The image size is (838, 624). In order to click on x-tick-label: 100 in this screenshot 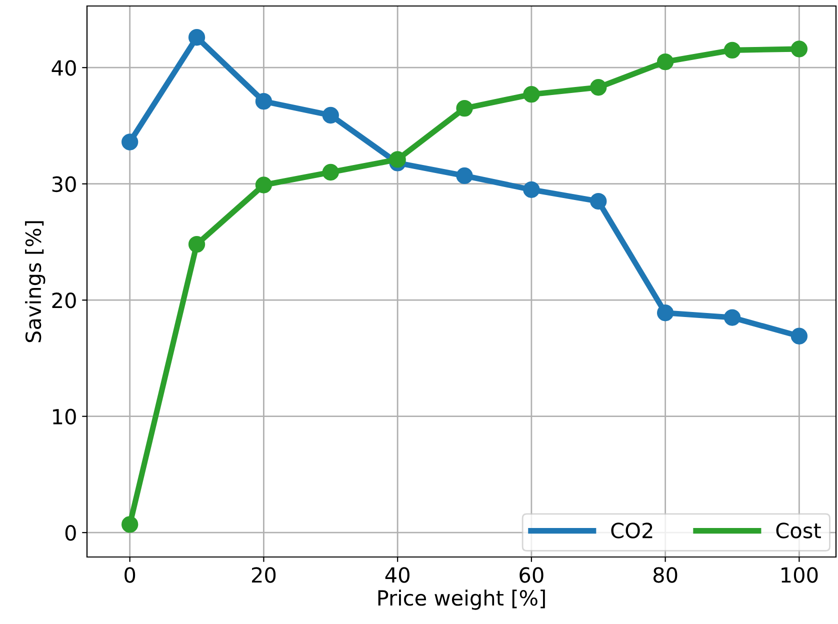, I will do `click(800, 575)`.